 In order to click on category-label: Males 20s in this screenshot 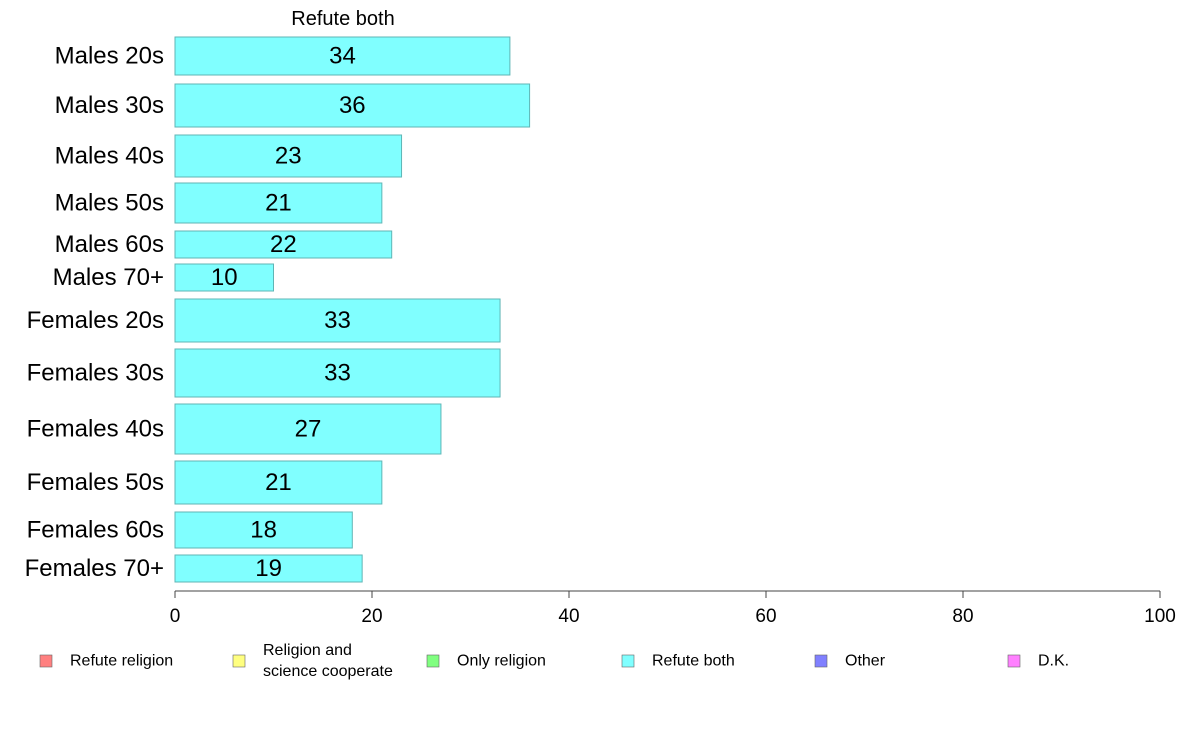, I will do `click(109, 56)`.